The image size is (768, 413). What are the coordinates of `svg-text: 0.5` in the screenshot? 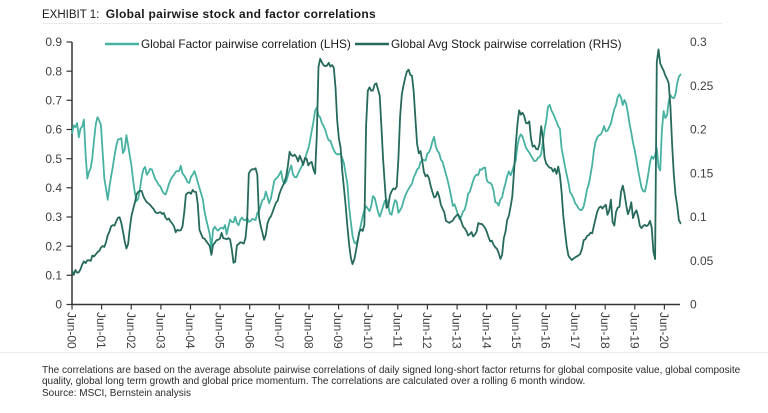 It's located at (53, 159).